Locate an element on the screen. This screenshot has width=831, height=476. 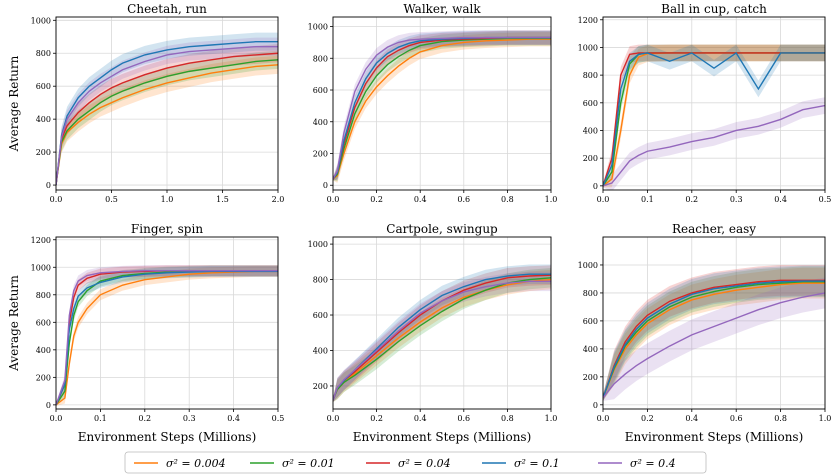
legend-label: σ² = 0.04 is located at coordinates (424, 463).